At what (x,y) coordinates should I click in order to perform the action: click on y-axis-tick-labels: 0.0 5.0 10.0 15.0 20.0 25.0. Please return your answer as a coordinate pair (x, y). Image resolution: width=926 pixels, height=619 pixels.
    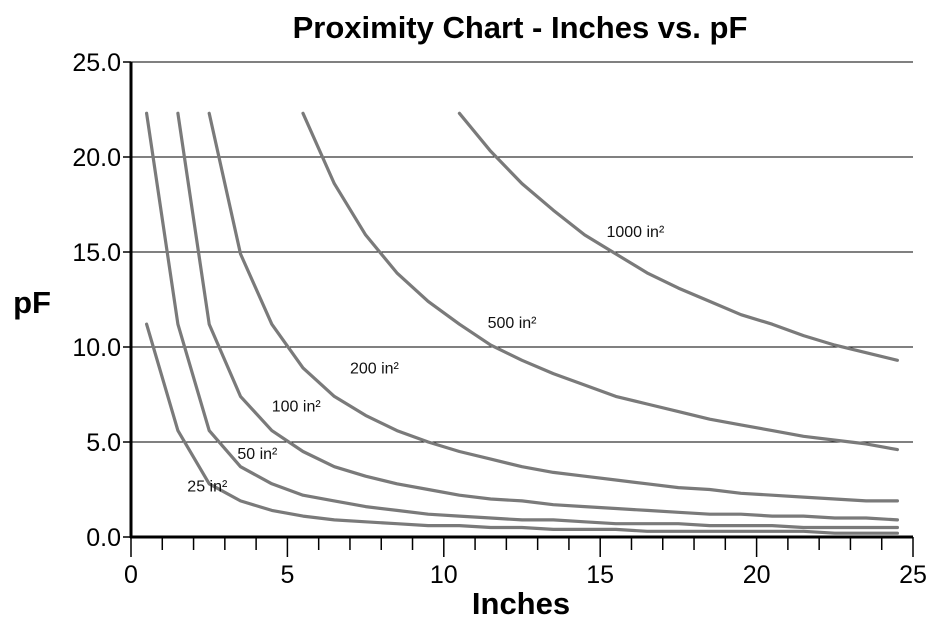
    Looking at the image, I should click on (96, 300).